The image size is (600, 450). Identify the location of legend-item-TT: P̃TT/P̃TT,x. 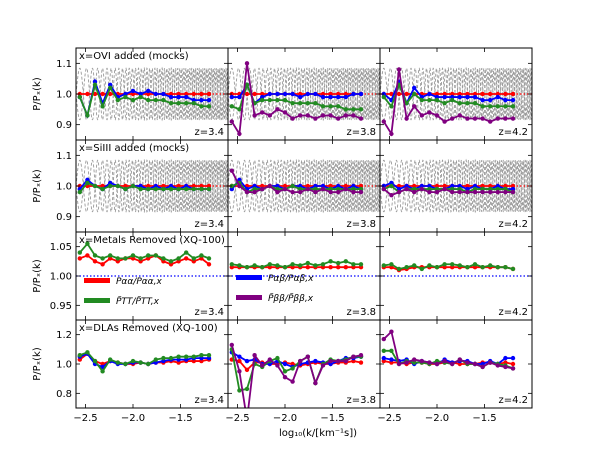
(122, 301).